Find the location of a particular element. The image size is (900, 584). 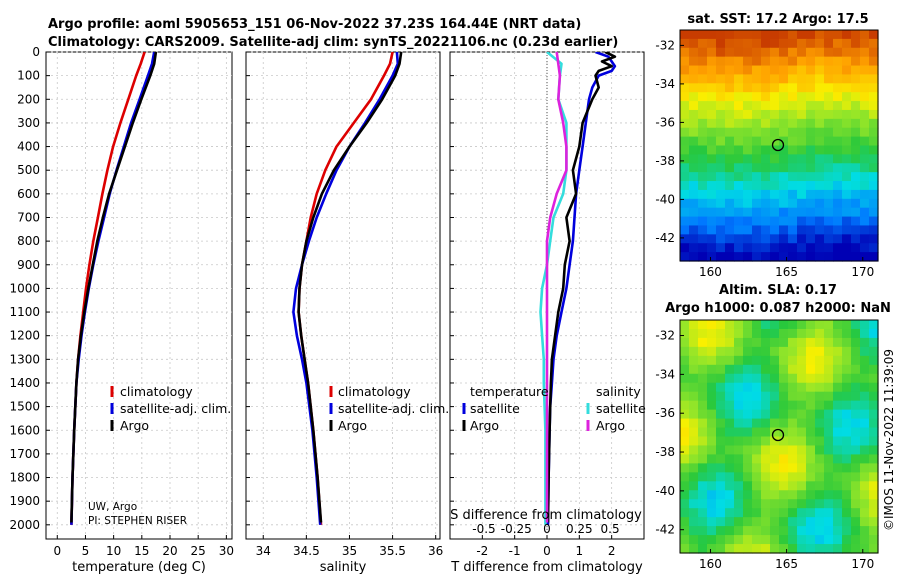

map-x-tick-label: 170 is located at coordinates (862, 272).